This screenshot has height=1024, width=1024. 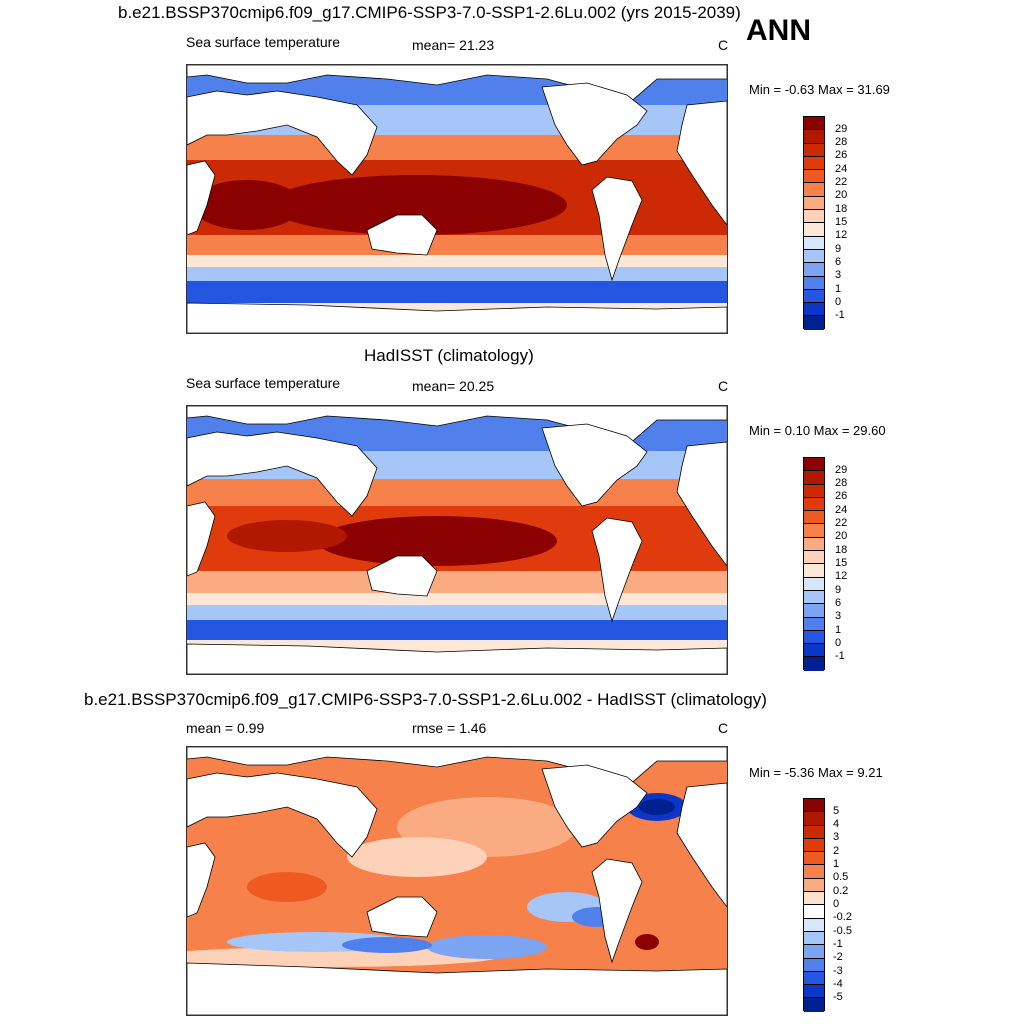 What do you see at coordinates (838, 944) in the screenshot?
I see `panel3-colorbar-tick: -1` at bounding box center [838, 944].